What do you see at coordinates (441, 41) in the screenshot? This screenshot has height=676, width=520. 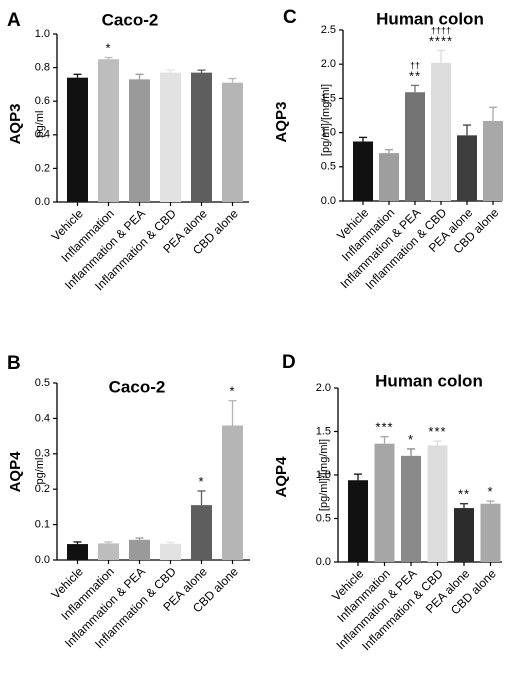 I see `significance-marker: ****` at bounding box center [441, 41].